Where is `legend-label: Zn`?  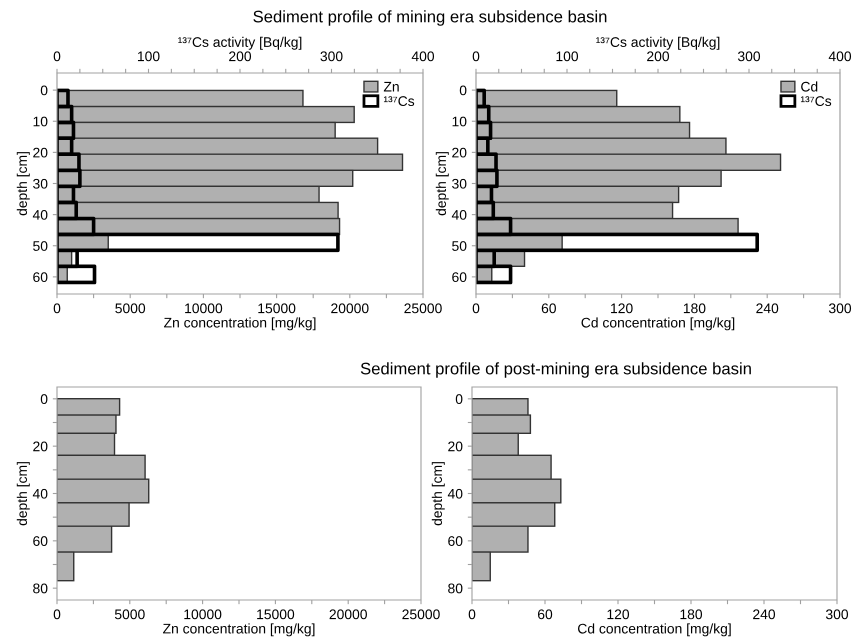 legend-label: Zn is located at coordinates (391, 87).